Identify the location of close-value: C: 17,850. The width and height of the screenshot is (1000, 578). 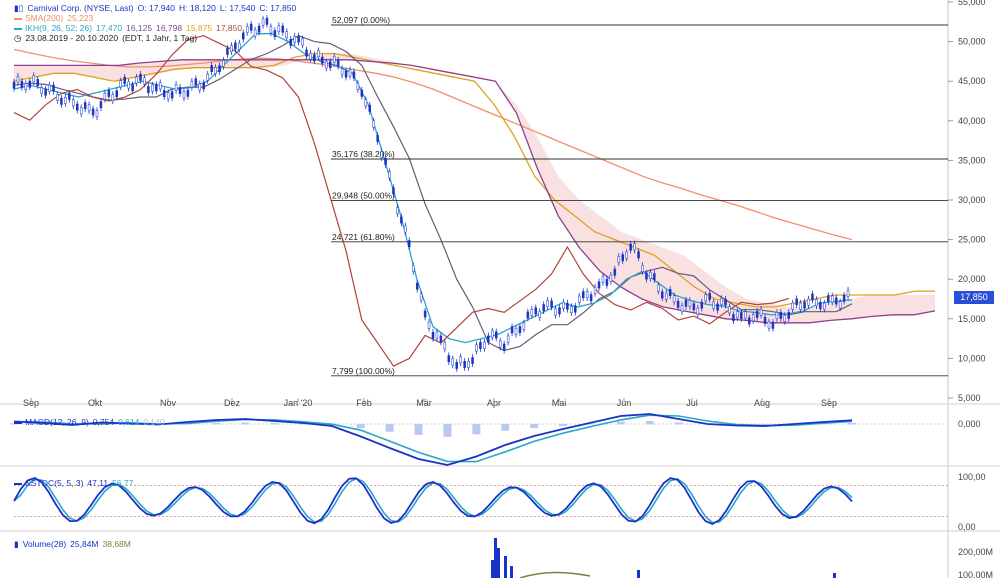
(278, 8).